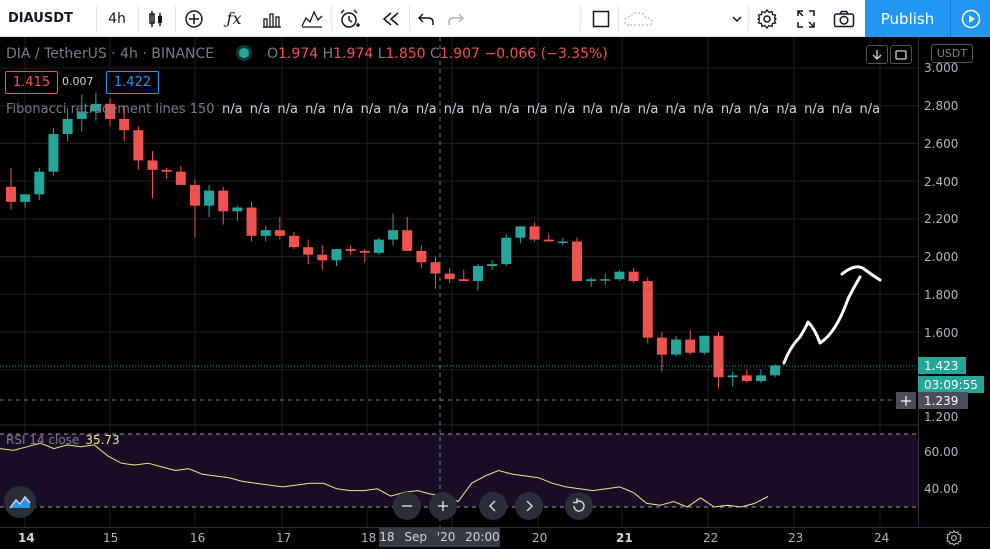  What do you see at coordinates (806, 18) in the screenshot?
I see `fullscreen-icon` at bounding box center [806, 18].